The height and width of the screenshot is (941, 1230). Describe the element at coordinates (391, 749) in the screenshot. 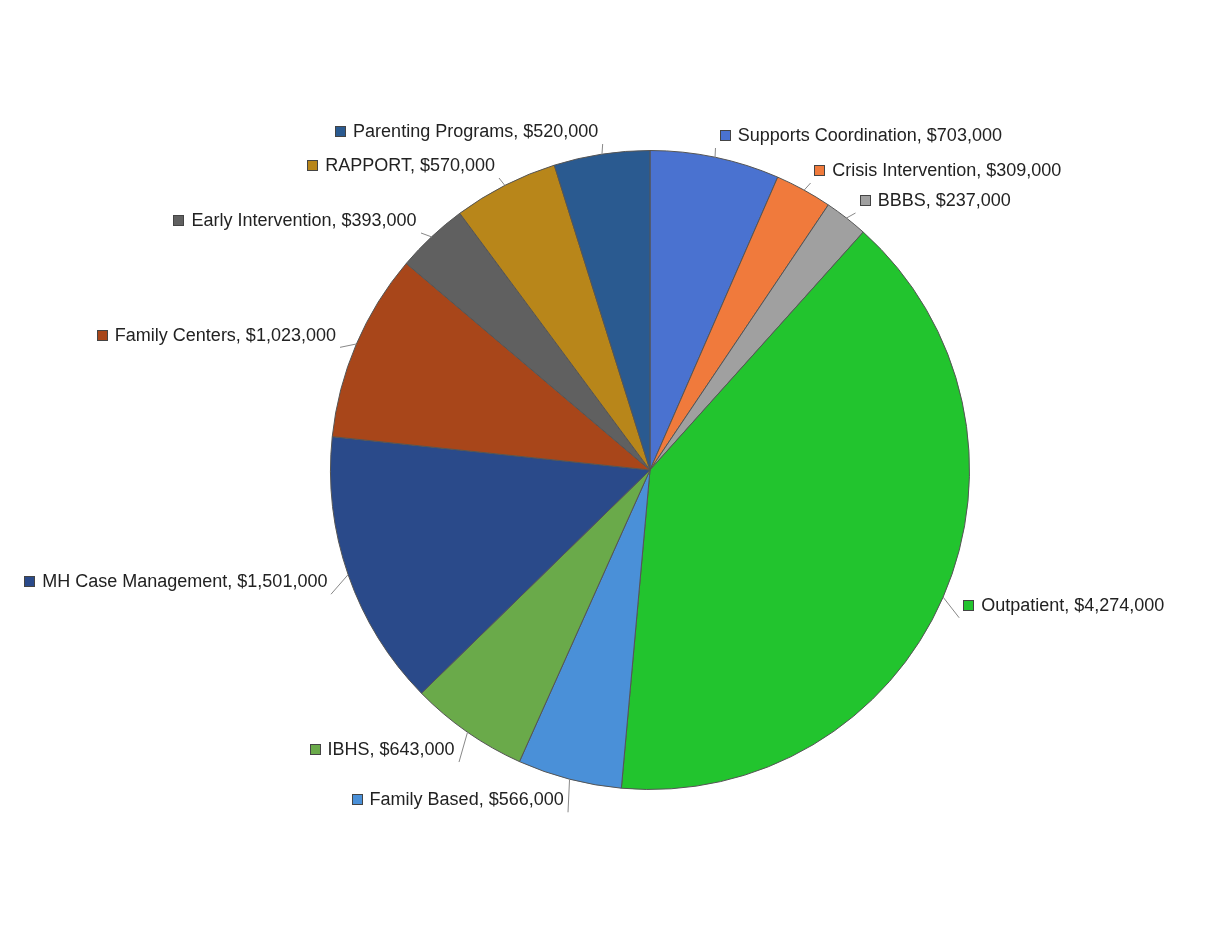

I see `legend-label: IBHS, $643,000` at that location.